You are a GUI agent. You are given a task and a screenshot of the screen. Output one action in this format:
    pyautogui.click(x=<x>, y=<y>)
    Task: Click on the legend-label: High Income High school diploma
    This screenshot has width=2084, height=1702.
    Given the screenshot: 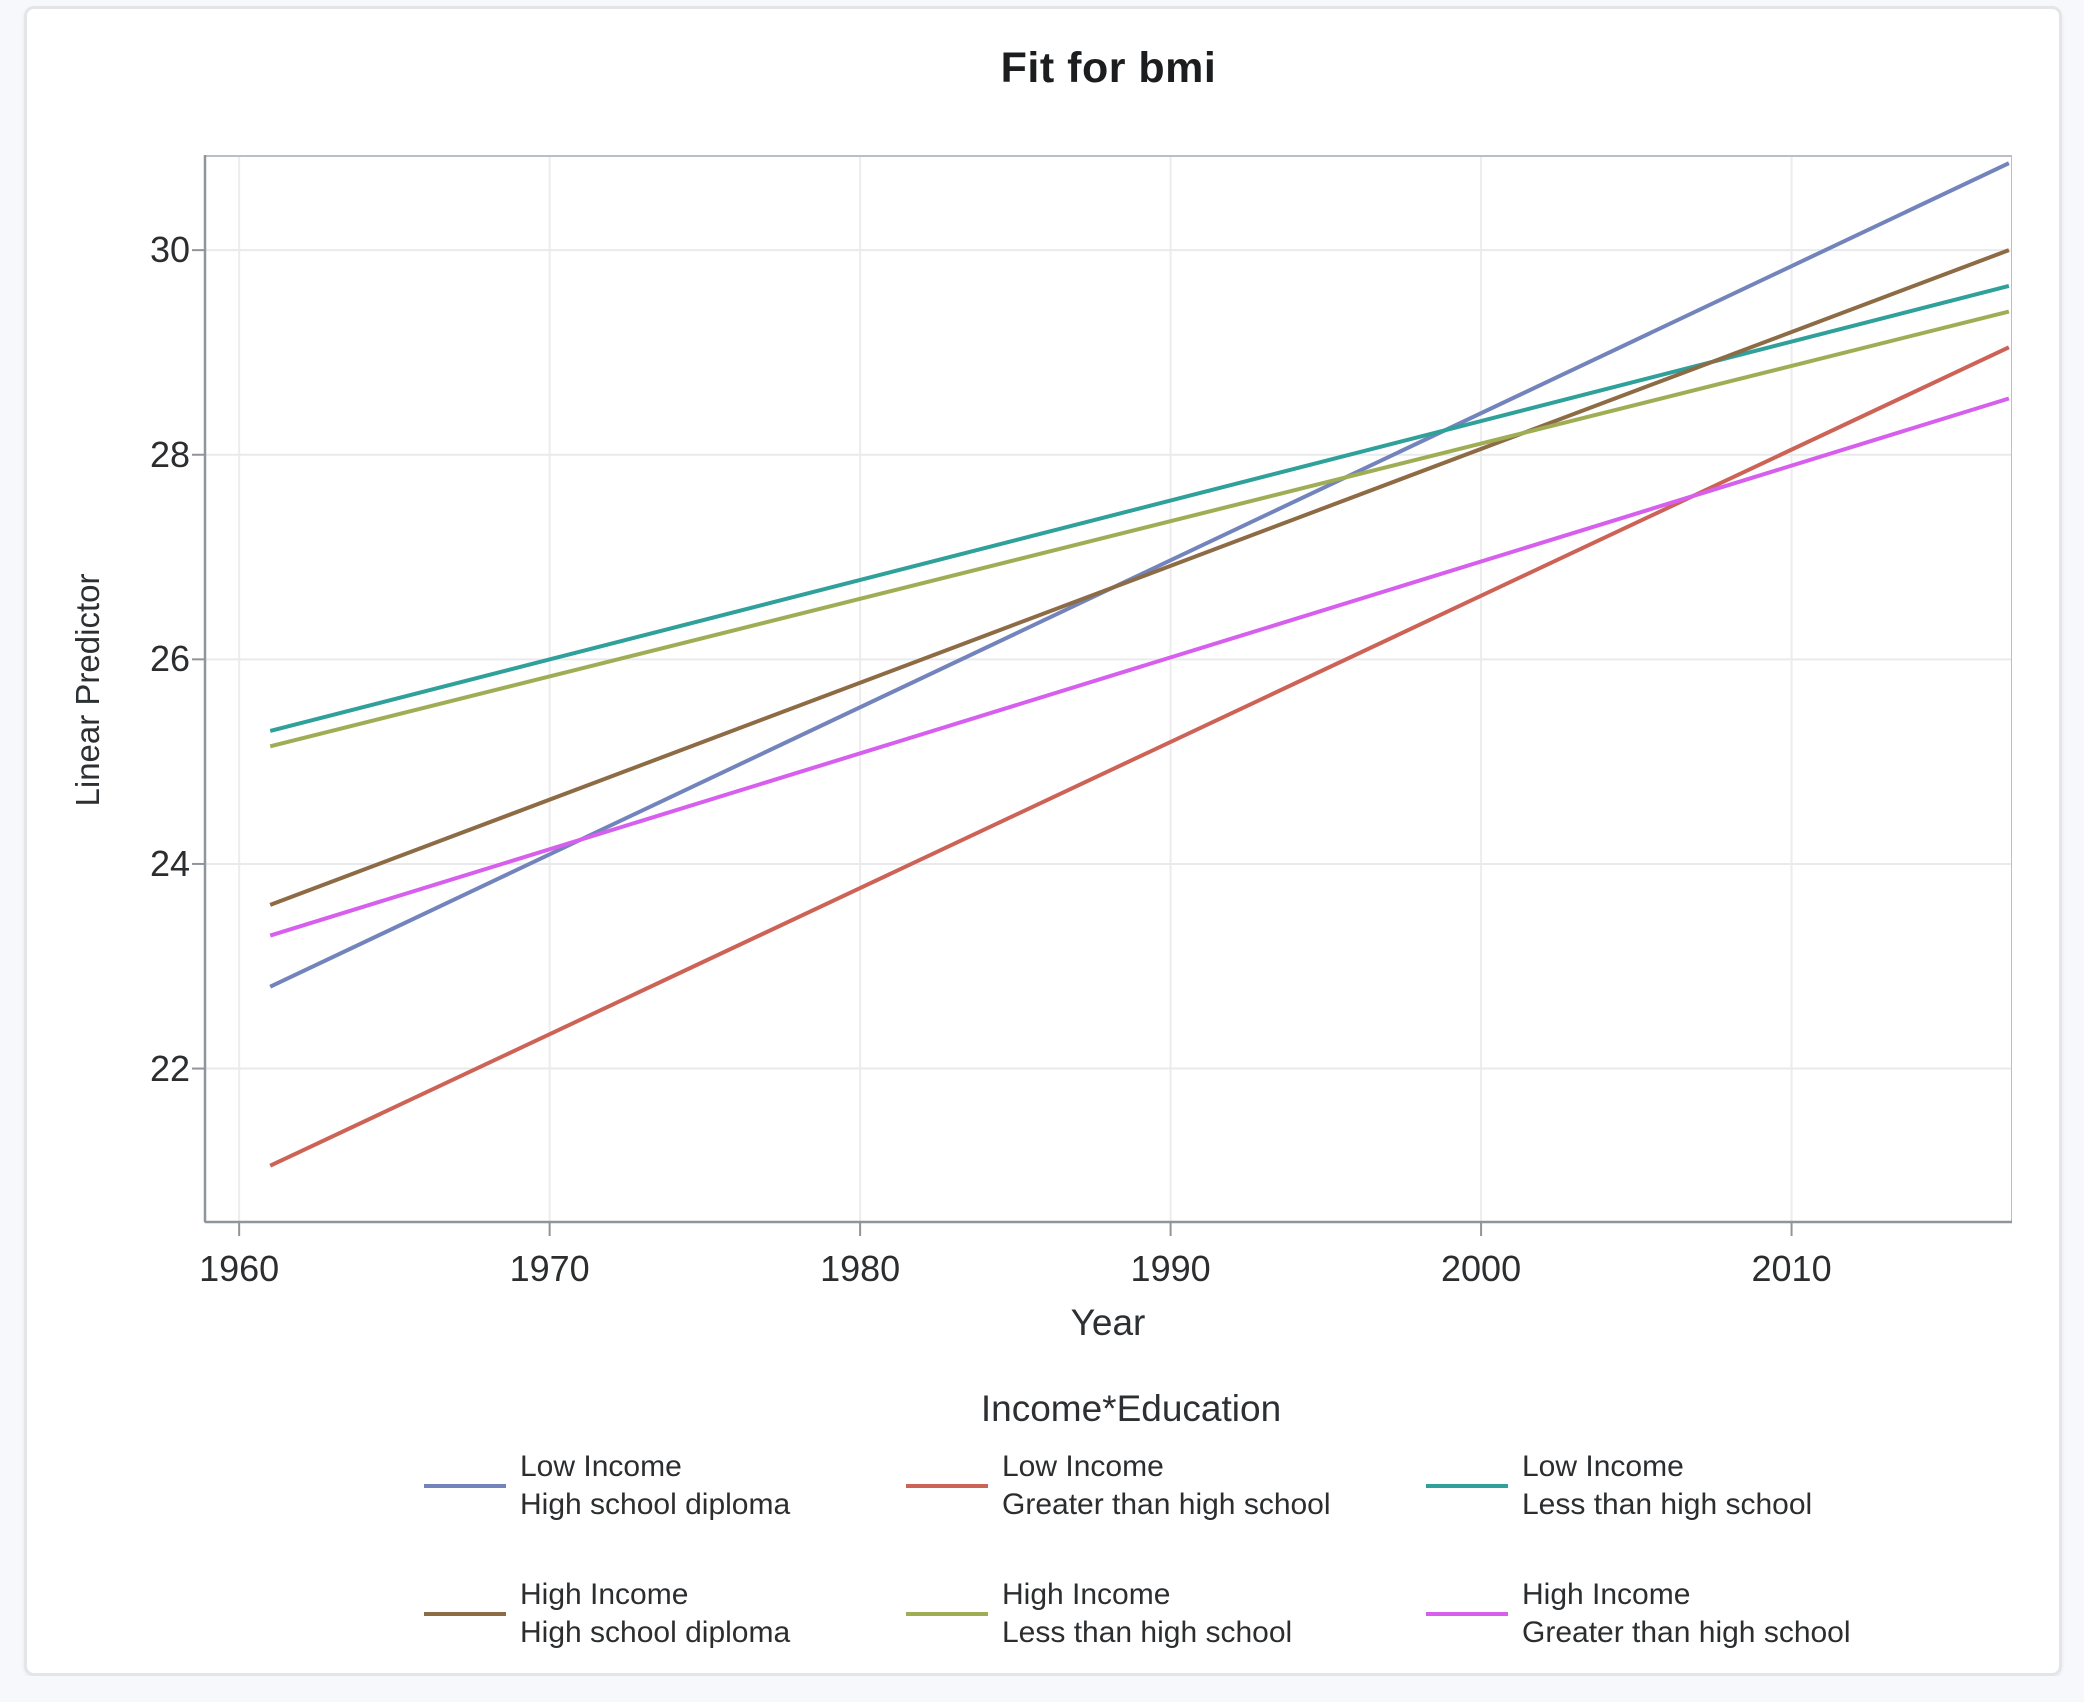 What is the action you would take?
    pyautogui.click(x=655, y=1614)
    